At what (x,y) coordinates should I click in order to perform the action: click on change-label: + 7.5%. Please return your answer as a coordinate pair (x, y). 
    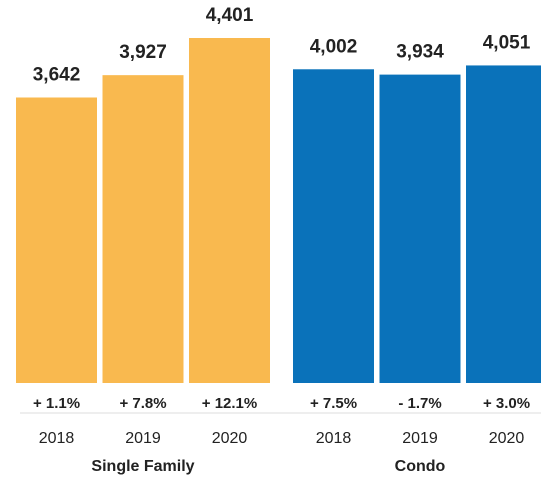
    Looking at the image, I should click on (333, 403).